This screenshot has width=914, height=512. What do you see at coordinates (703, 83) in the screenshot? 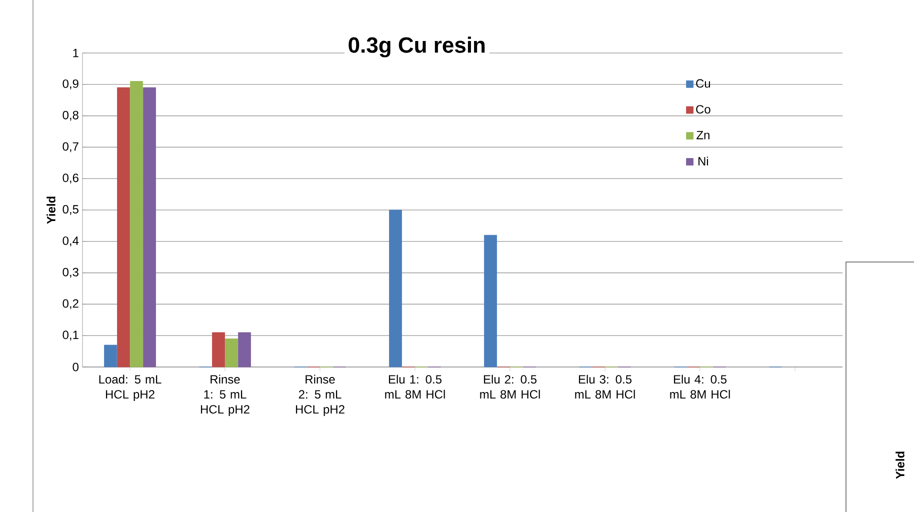
I see `legend-label: Cu` at bounding box center [703, 83].